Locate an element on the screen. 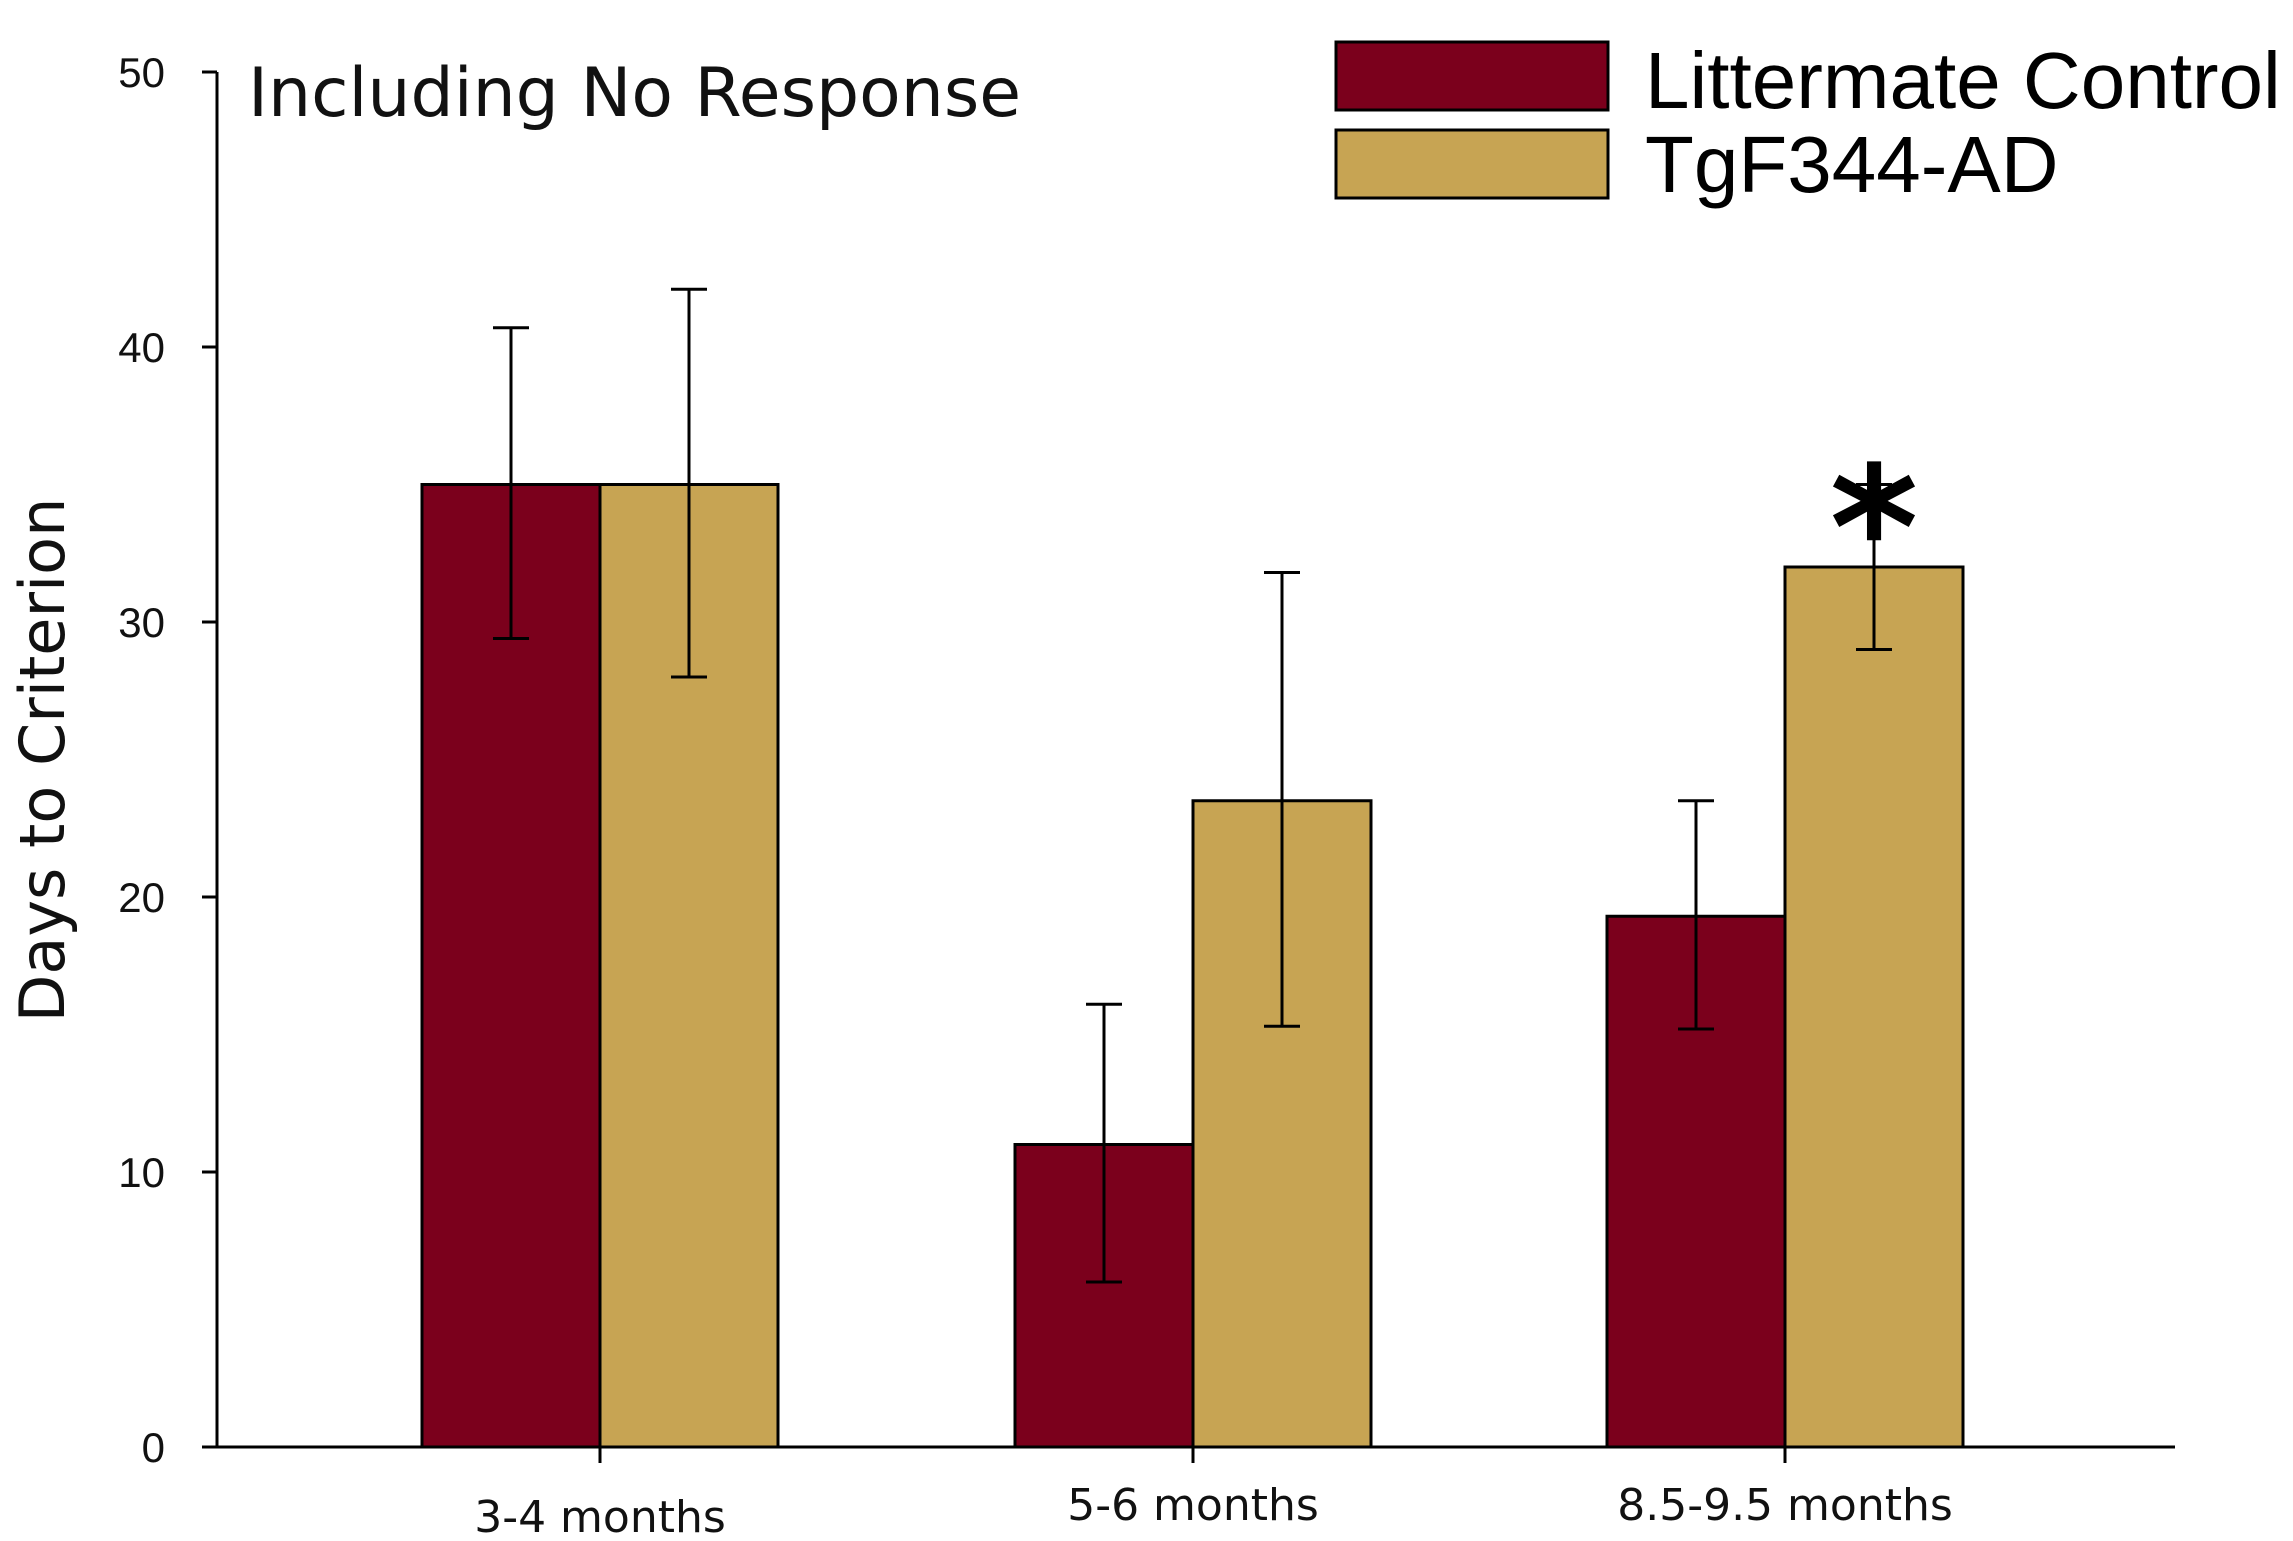 The width and height of the screenshot is (2293, 1541). y-tick-label-0: 0 is located at coordinates (153, 1447).